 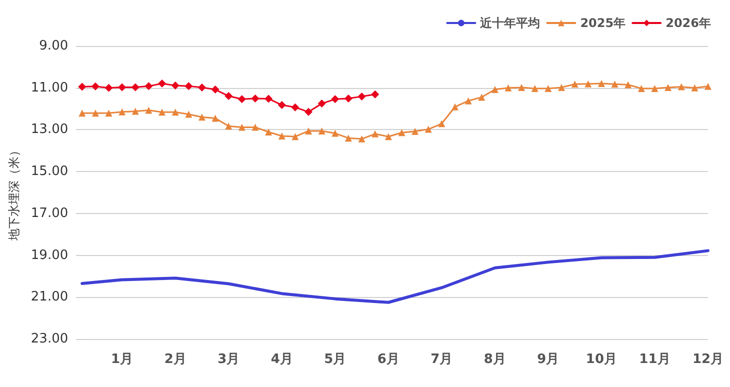 I want to click on x-tick-label: 12月, so click(x=708, y=359).